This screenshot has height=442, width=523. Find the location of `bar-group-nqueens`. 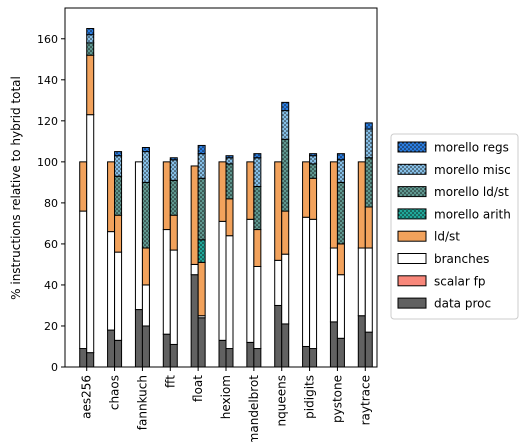

bar-group-nqueens is located at coordinates (282, 234).